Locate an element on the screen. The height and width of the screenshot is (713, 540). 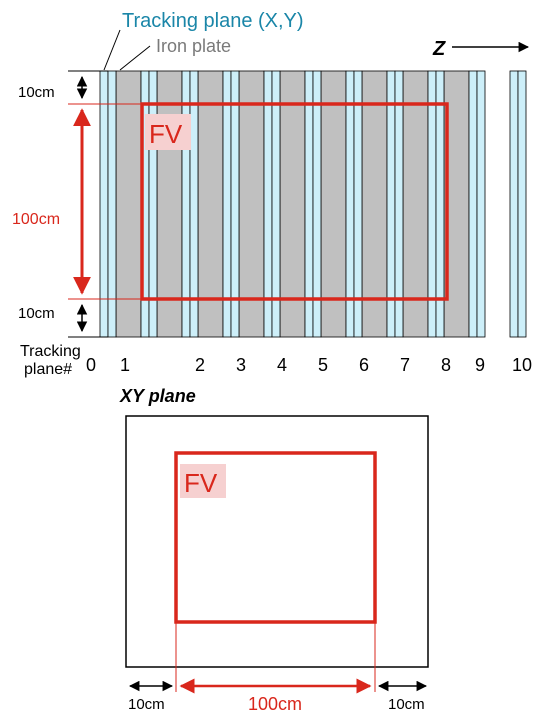
plane-number-5: 5 is located at coordinates (323, 365).